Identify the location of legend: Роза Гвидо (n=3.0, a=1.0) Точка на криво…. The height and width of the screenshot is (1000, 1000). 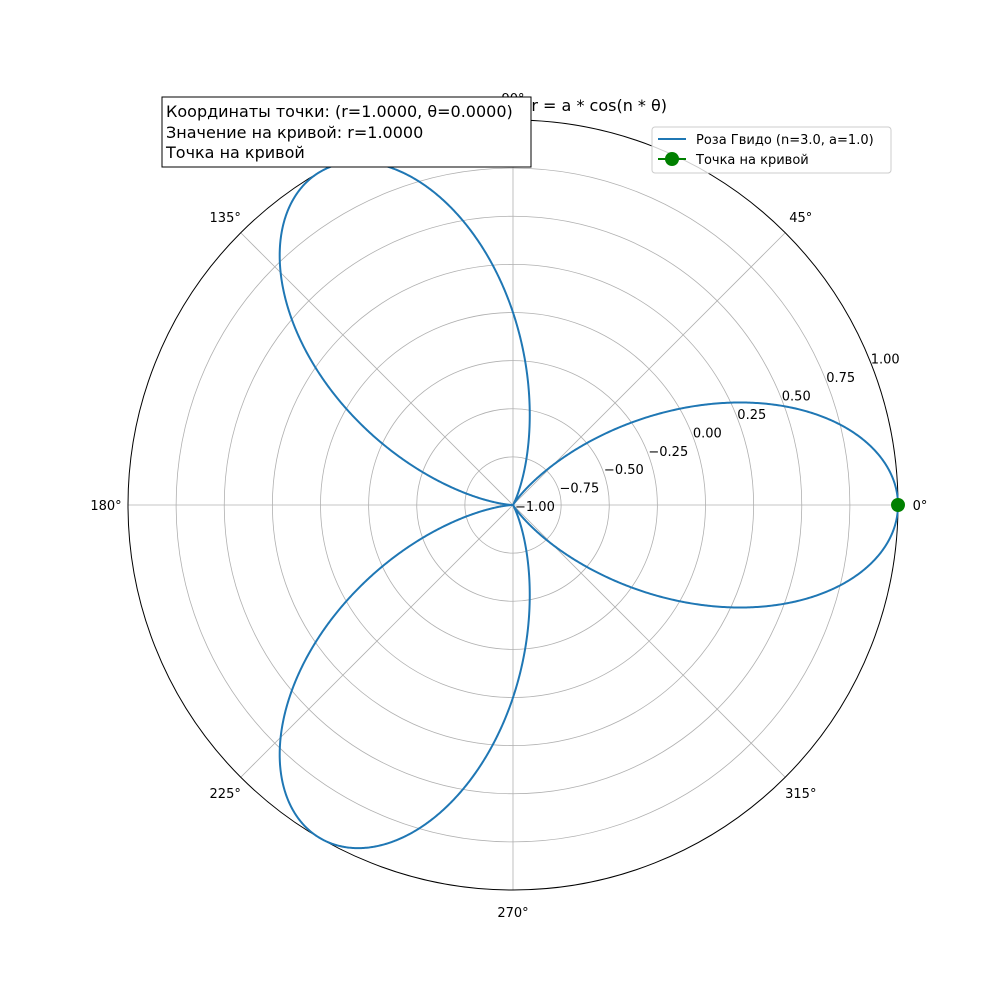
(771, 150).